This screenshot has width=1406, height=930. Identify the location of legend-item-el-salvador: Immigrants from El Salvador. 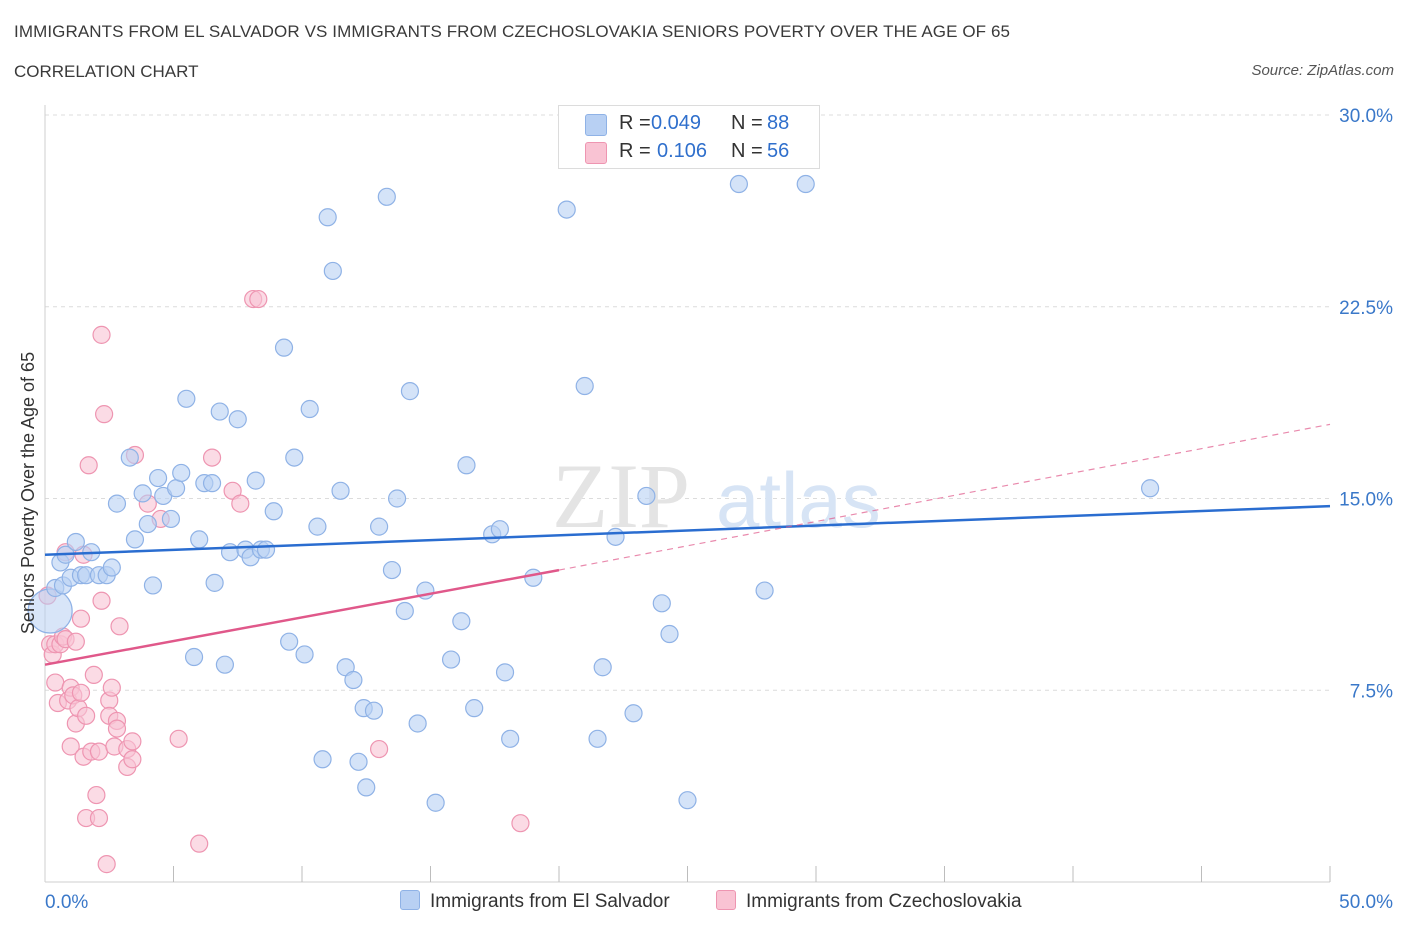
(535, 901).